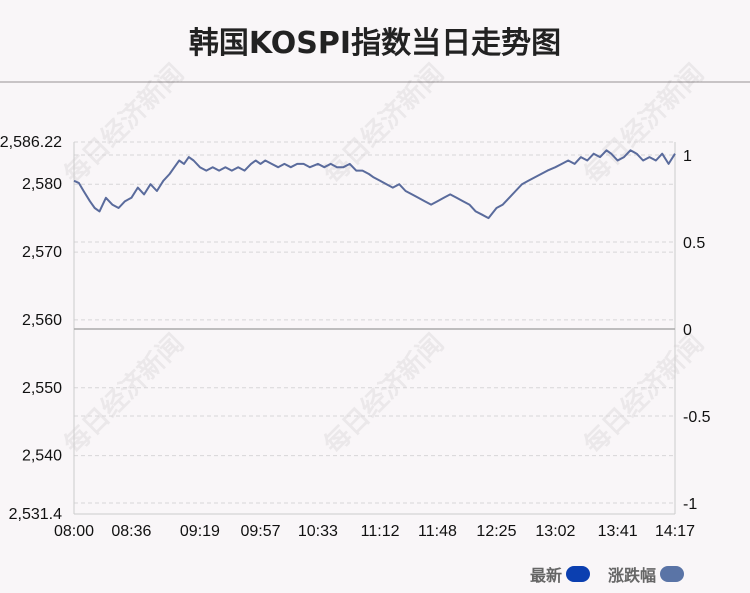 Image resolution: width=750 pixels, height=593 pixels. I want to click on y-tick-label-left: 2,531.4, so click(35, 514).